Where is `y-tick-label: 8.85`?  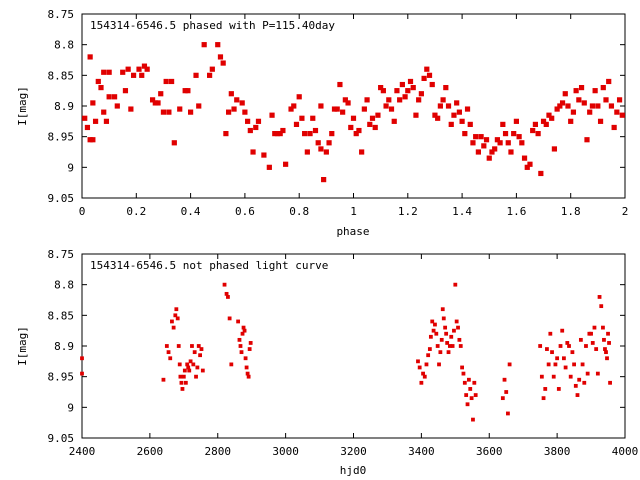
y-tick-label: 8.85 is located at coordinates (61, 75).